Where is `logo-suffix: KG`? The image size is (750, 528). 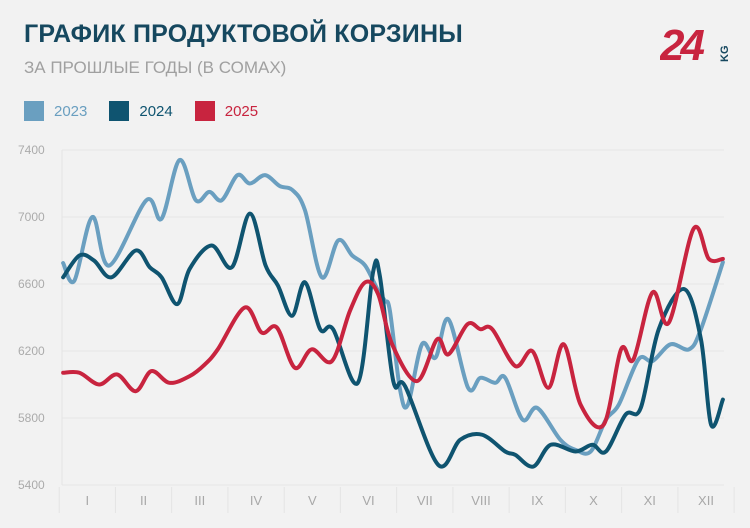
logo-suffix: KG is located at coordinates (724, 54).